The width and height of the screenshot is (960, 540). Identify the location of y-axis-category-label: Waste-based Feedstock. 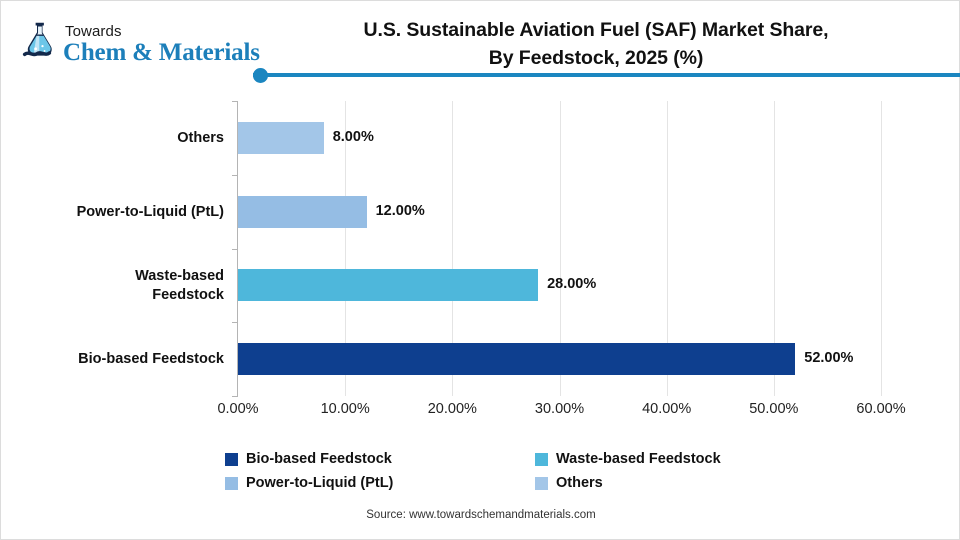
(115, 285).